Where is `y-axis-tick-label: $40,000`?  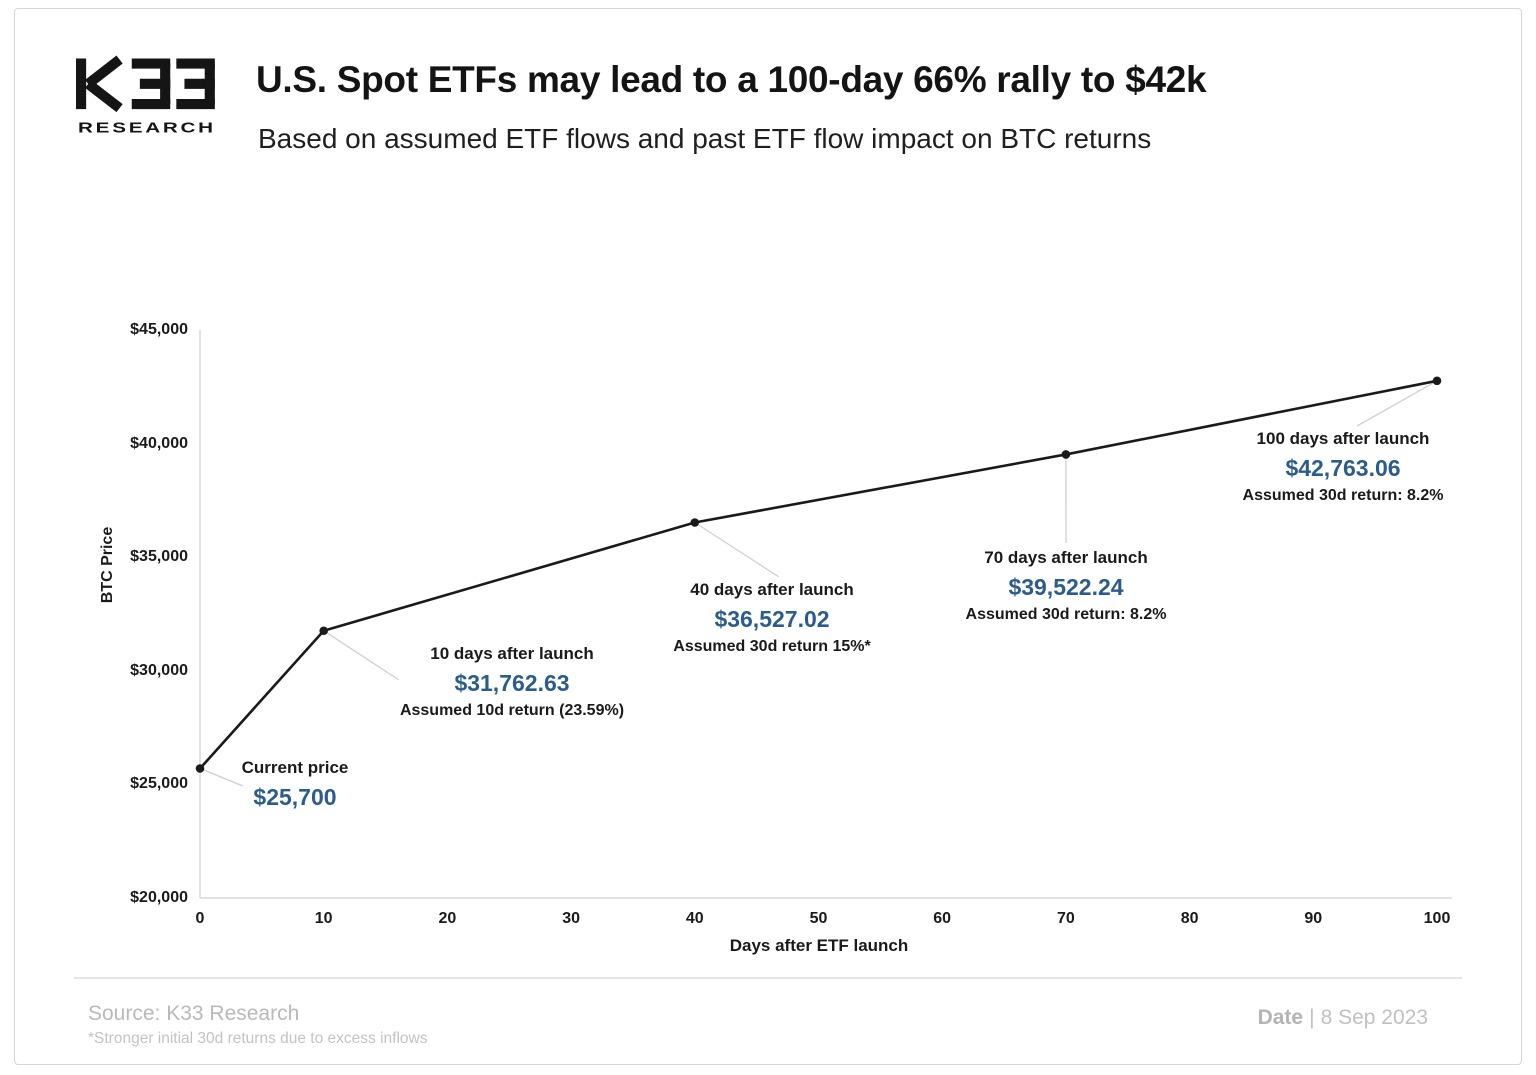 y-axis-tick-label: $40,000 is located at coordinates (159, 443).